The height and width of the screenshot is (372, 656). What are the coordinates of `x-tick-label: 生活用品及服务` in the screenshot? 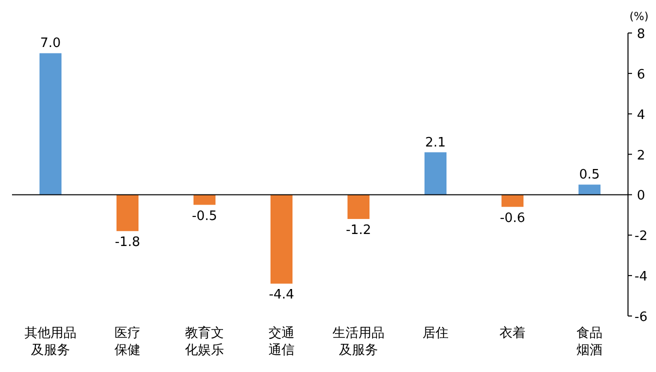 It's located at (358, 342).